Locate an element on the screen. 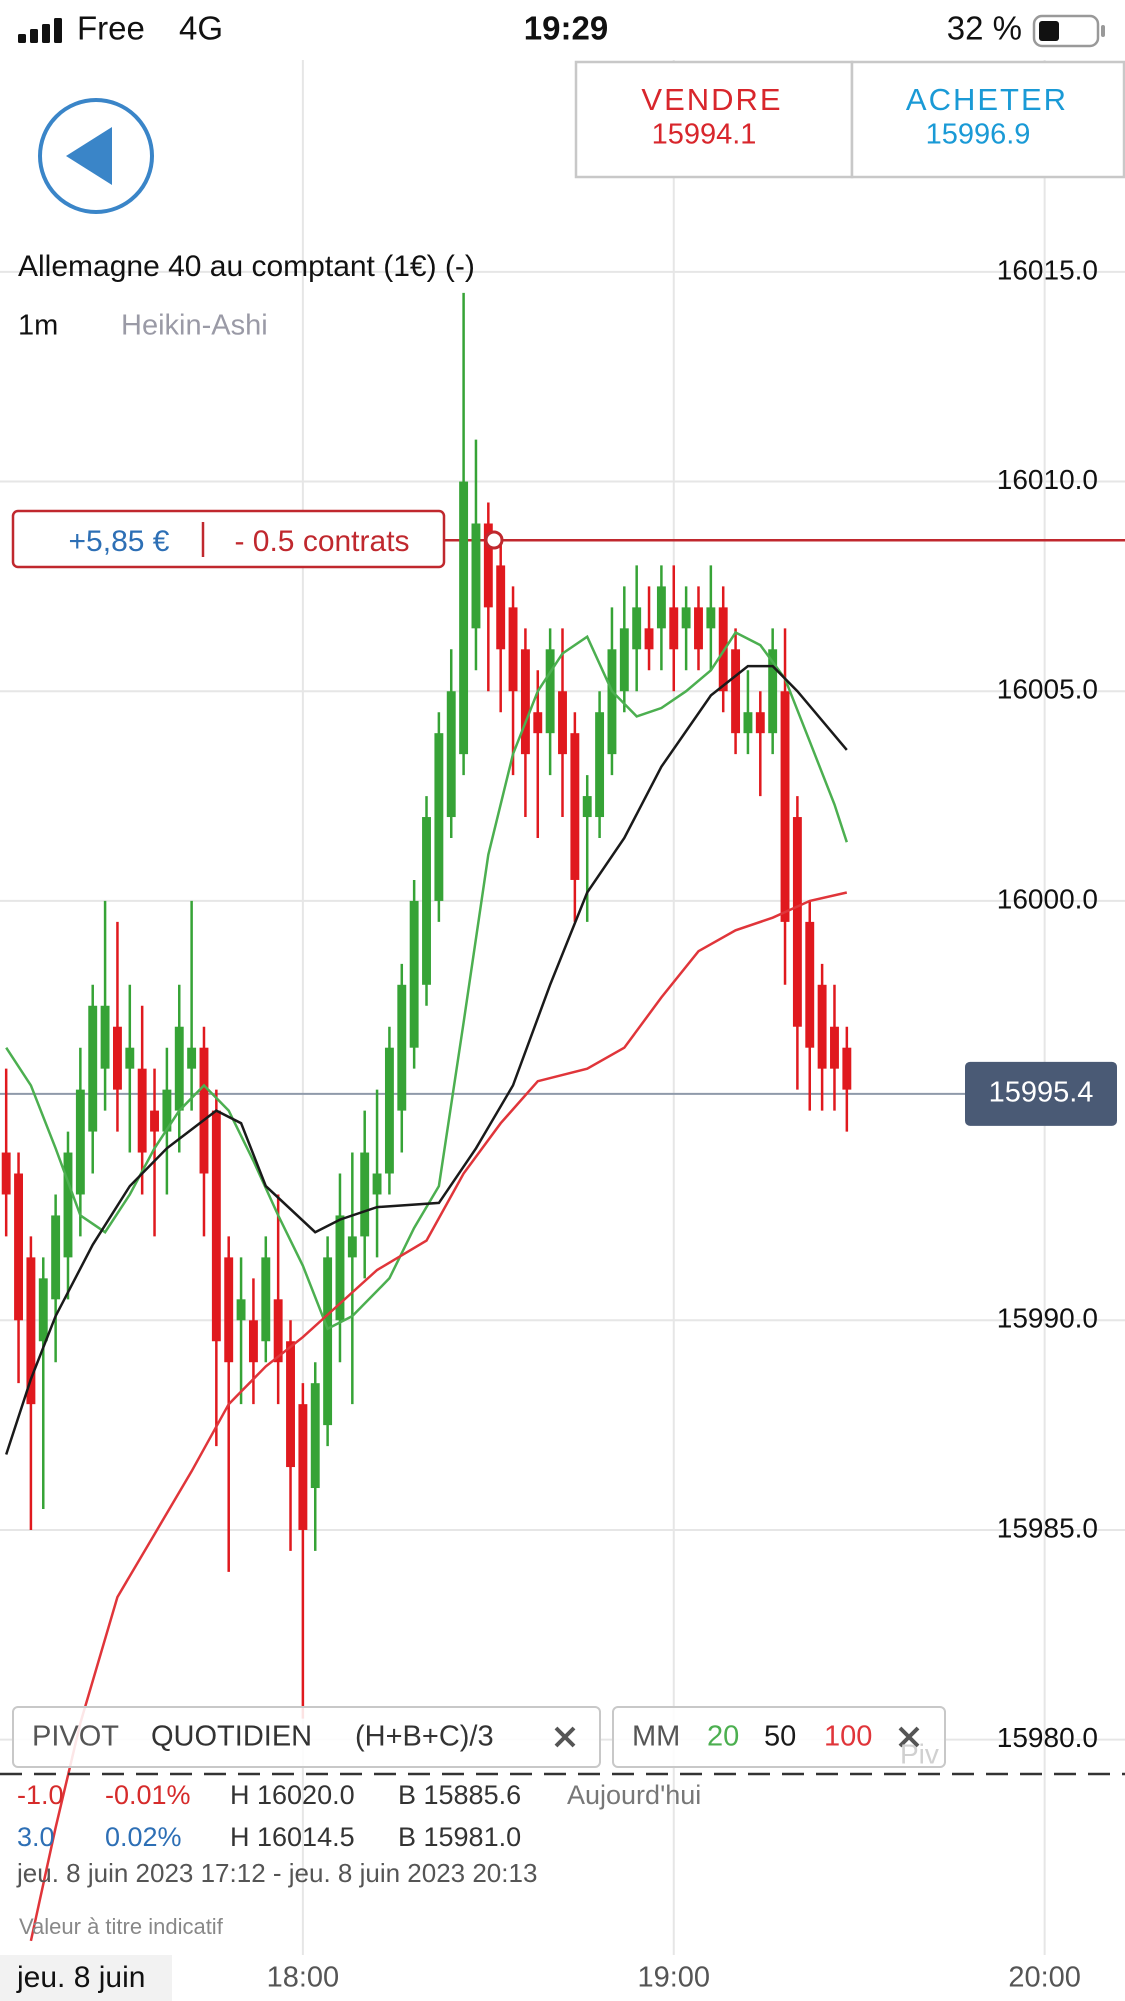  buy-label: ACHETER is located at coordinates (987, 99).